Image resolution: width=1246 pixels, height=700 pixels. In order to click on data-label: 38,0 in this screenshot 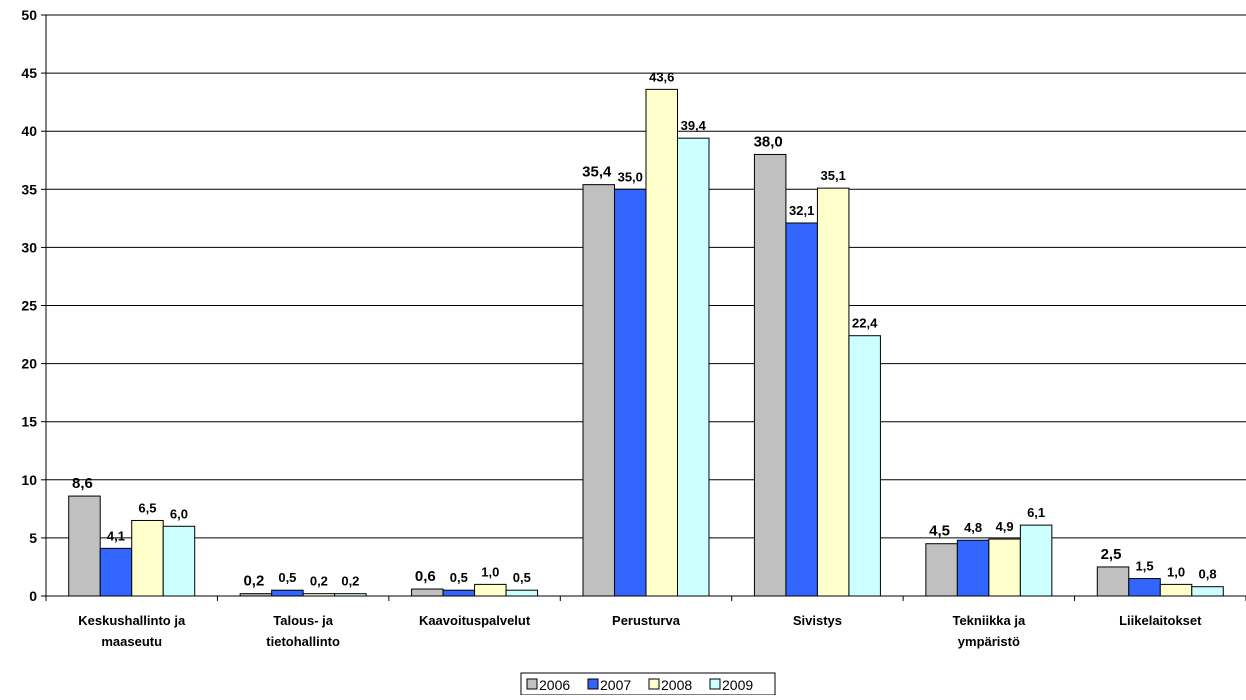, I will do `click(768, 141)`.